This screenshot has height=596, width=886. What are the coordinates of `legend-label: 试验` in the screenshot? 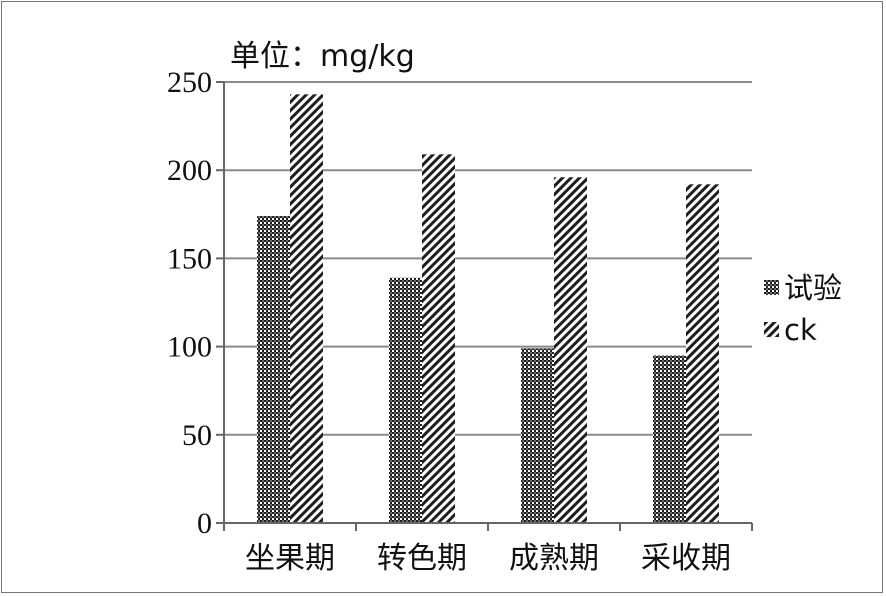 It's located at (813, 288).